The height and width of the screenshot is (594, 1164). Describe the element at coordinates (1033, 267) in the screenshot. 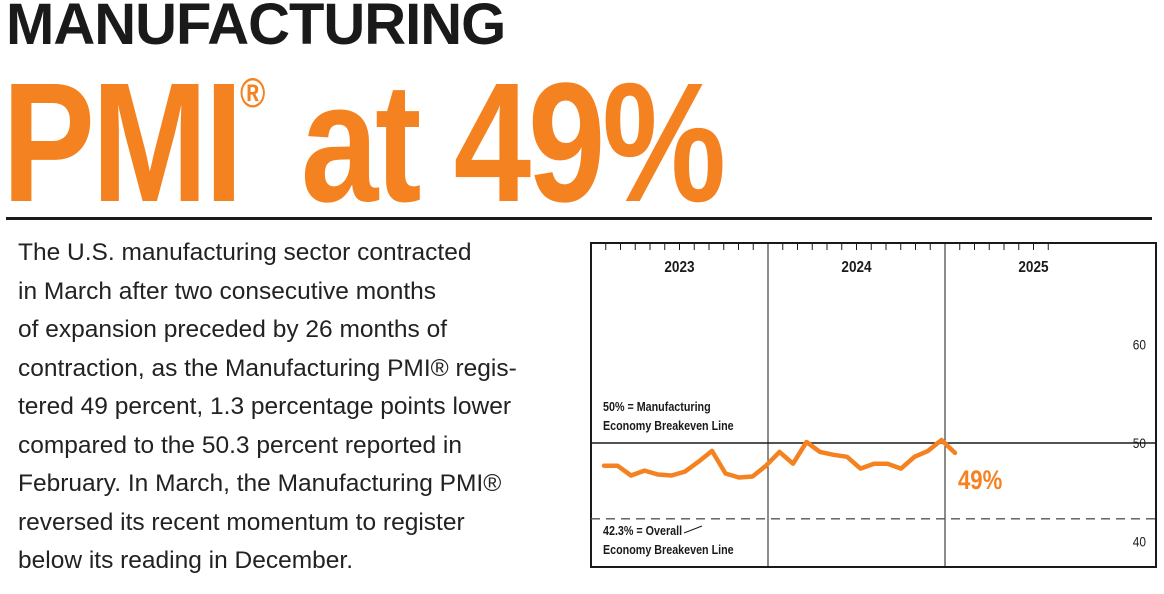

I see `year-label: 2025` at that location.